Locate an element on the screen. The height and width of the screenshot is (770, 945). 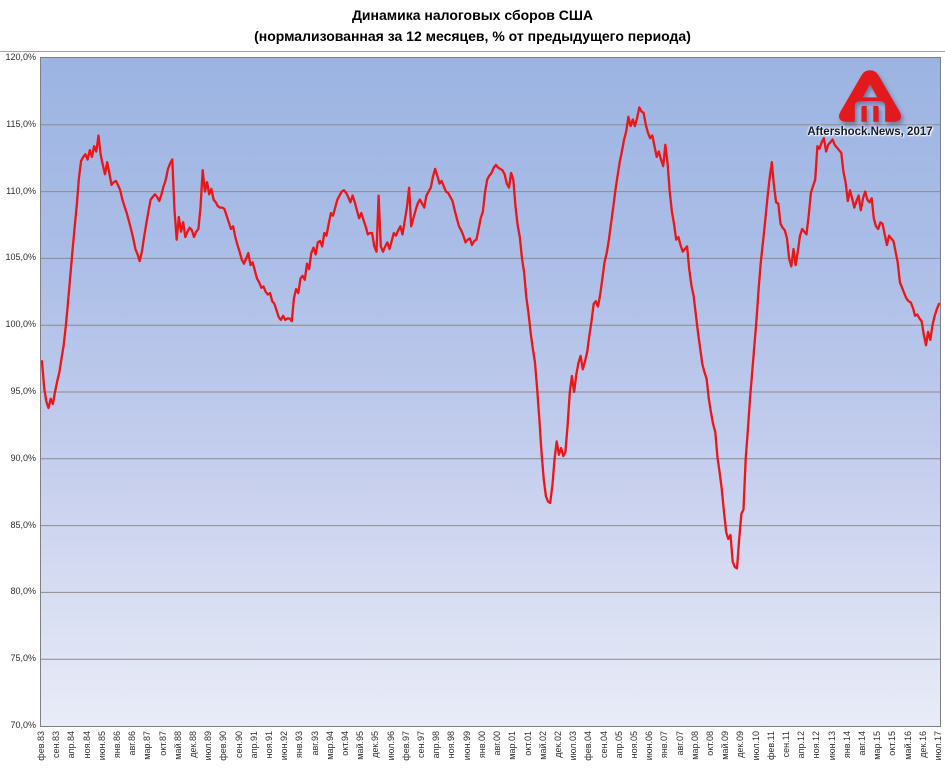
x-tick-label: янв.00 is located at coordinates (481, 745).